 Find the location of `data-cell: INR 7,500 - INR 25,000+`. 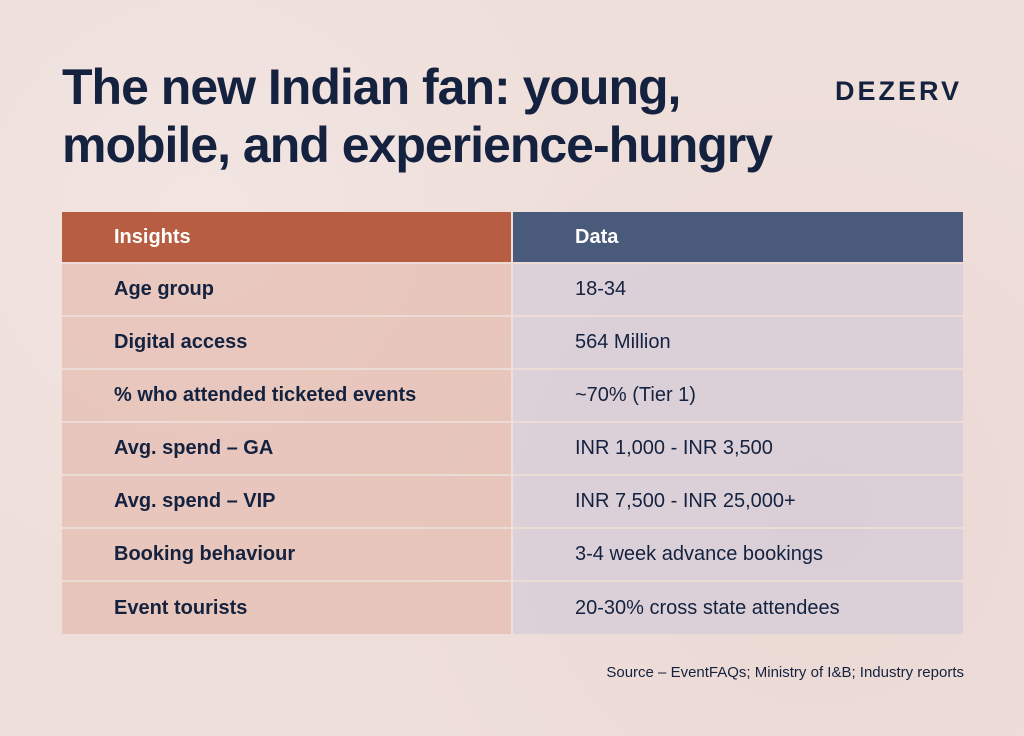

data-cell: INR 7,500 - INR 25,000+ is located at coordinates (737, 501).